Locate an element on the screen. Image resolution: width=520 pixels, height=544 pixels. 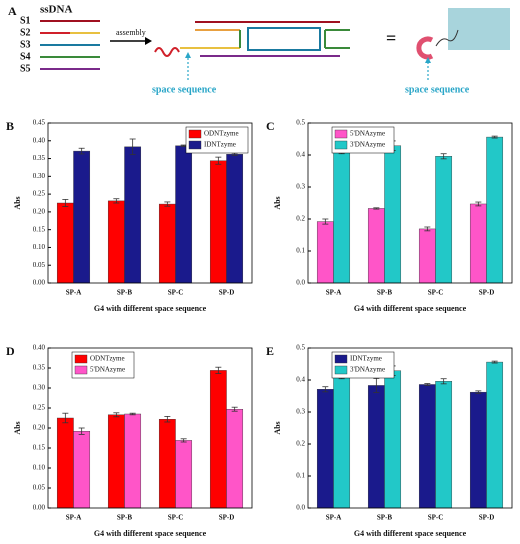
x-axis-label: G4 with different space sequence is located at coordinates (410, 533).